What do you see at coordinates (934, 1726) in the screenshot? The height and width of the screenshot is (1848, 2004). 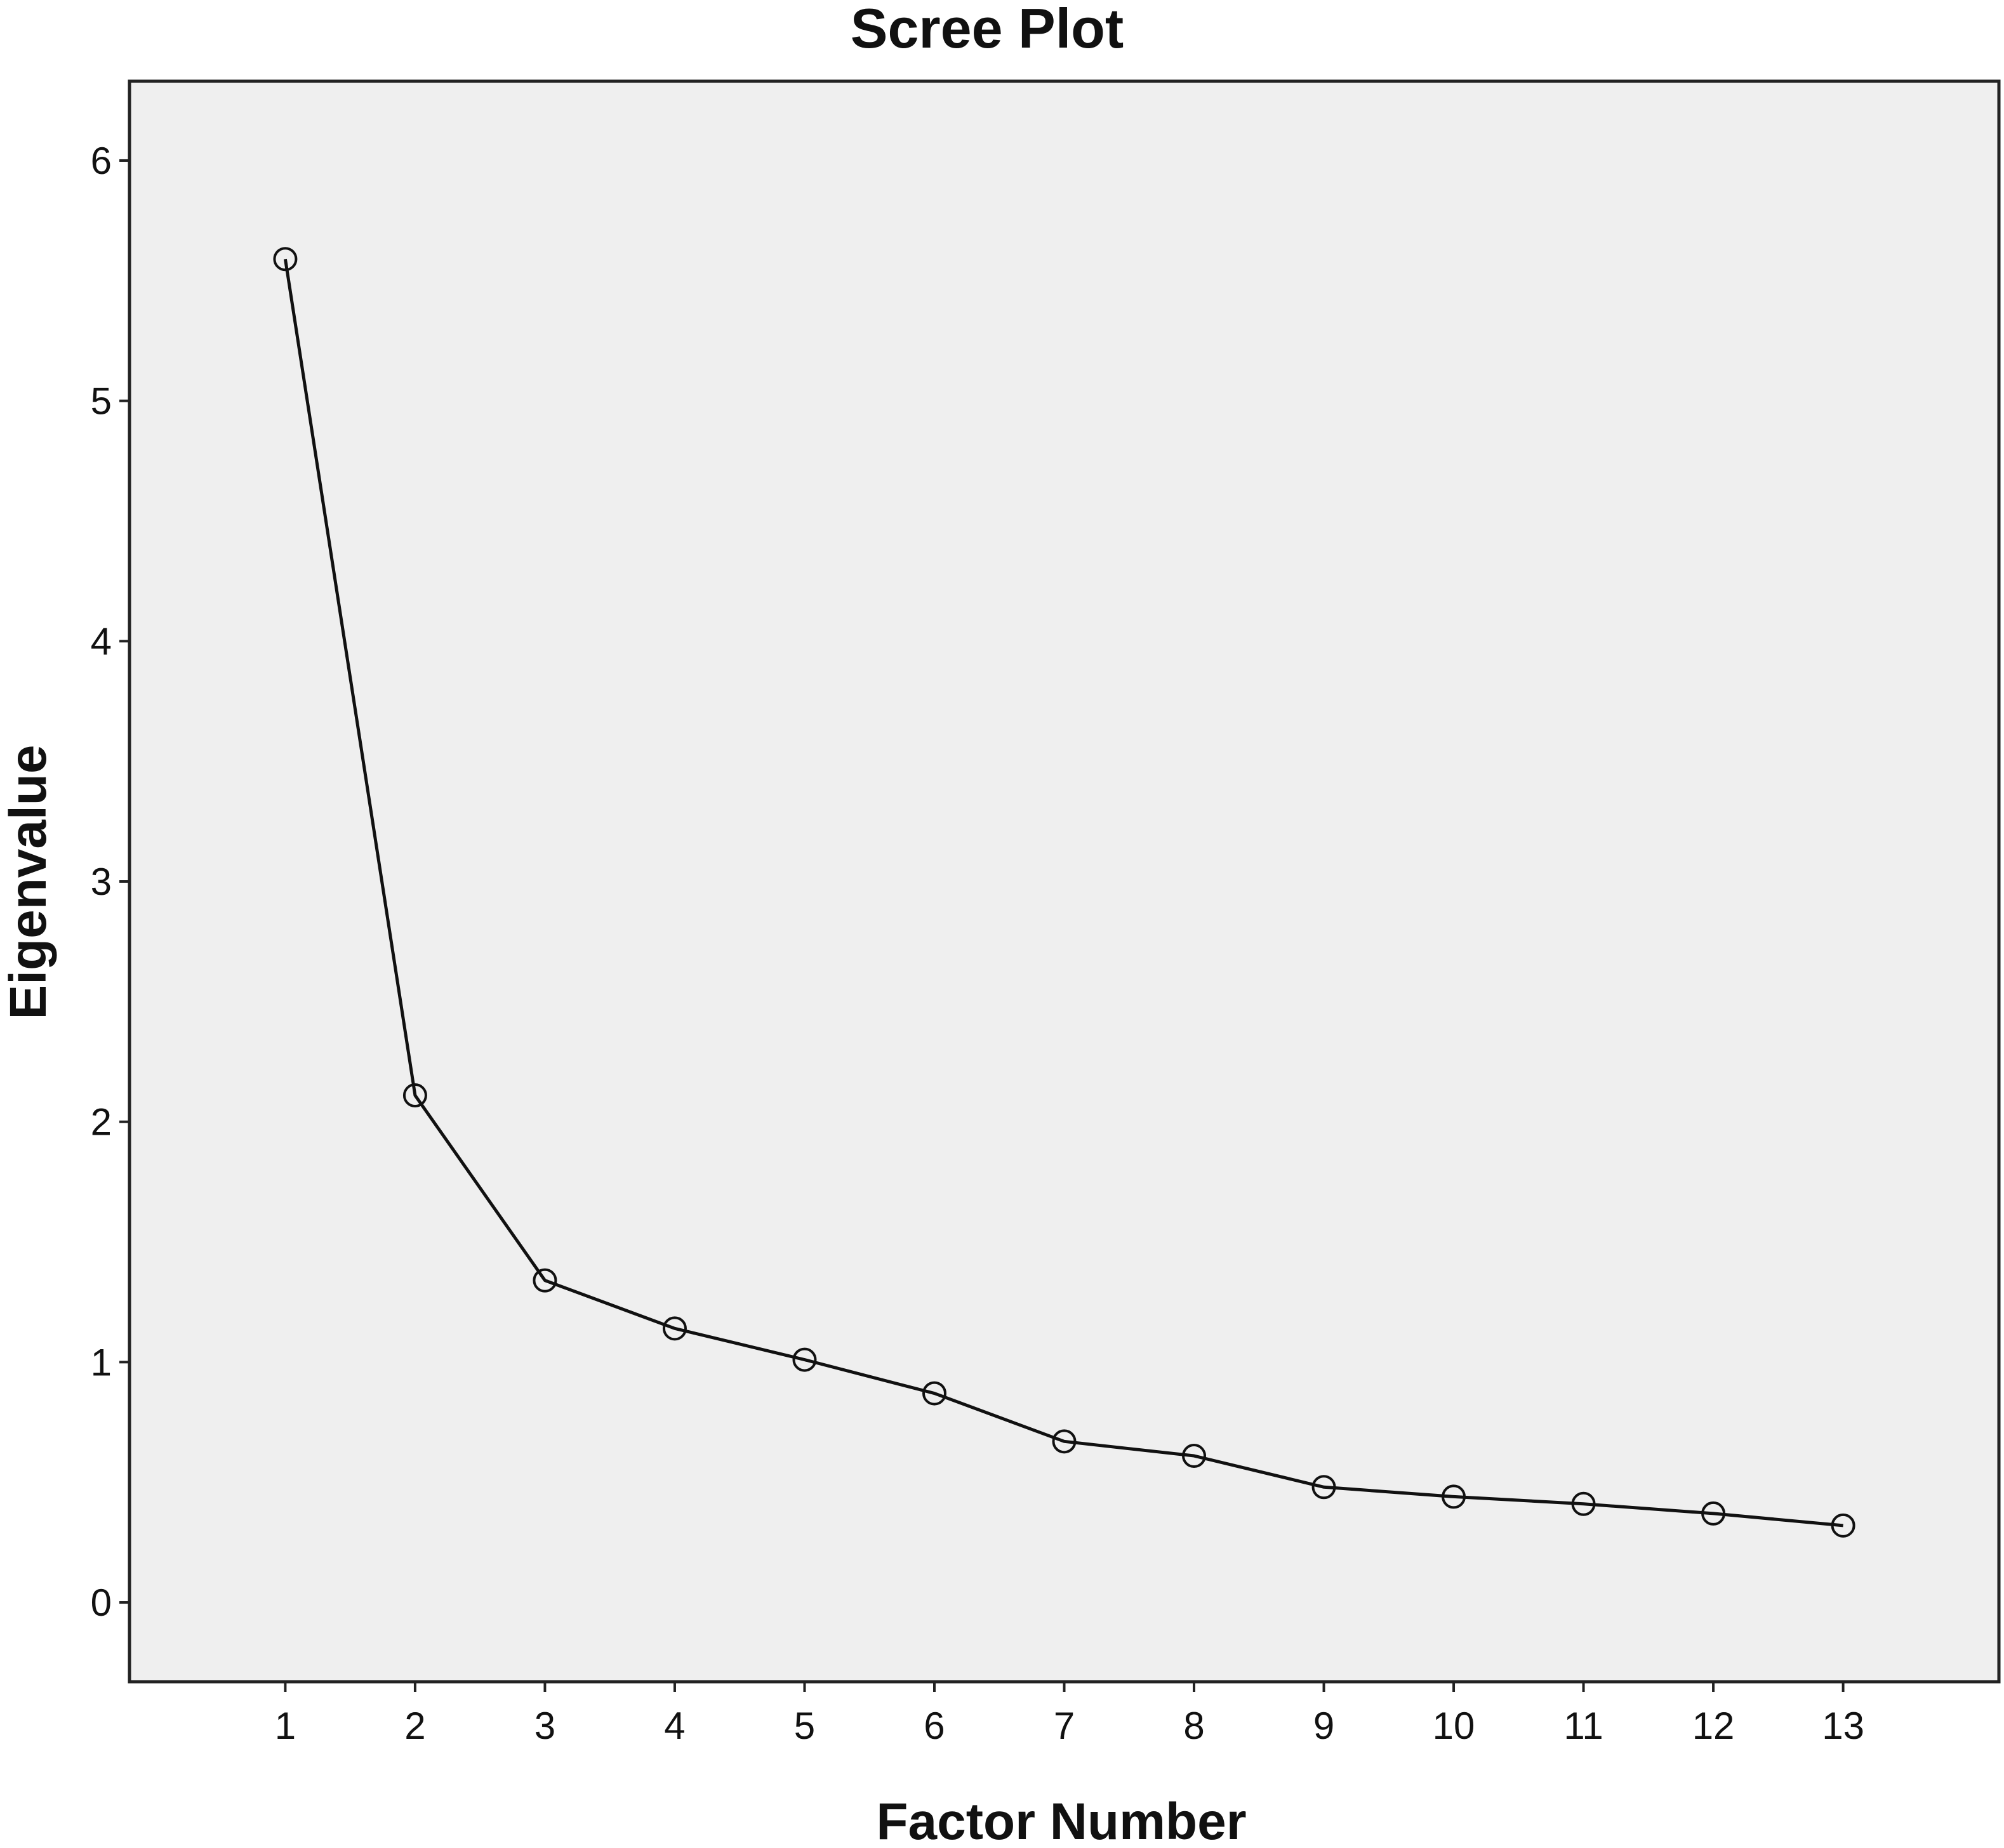 I see `x-tick-label: 6` at bounding box center [934, 1726].